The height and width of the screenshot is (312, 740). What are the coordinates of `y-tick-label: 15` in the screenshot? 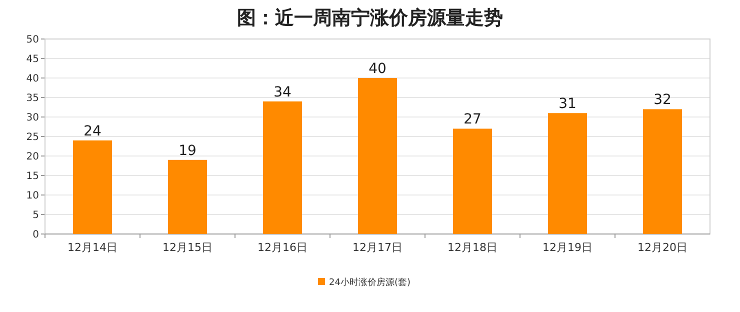 It's located at (32, 176).